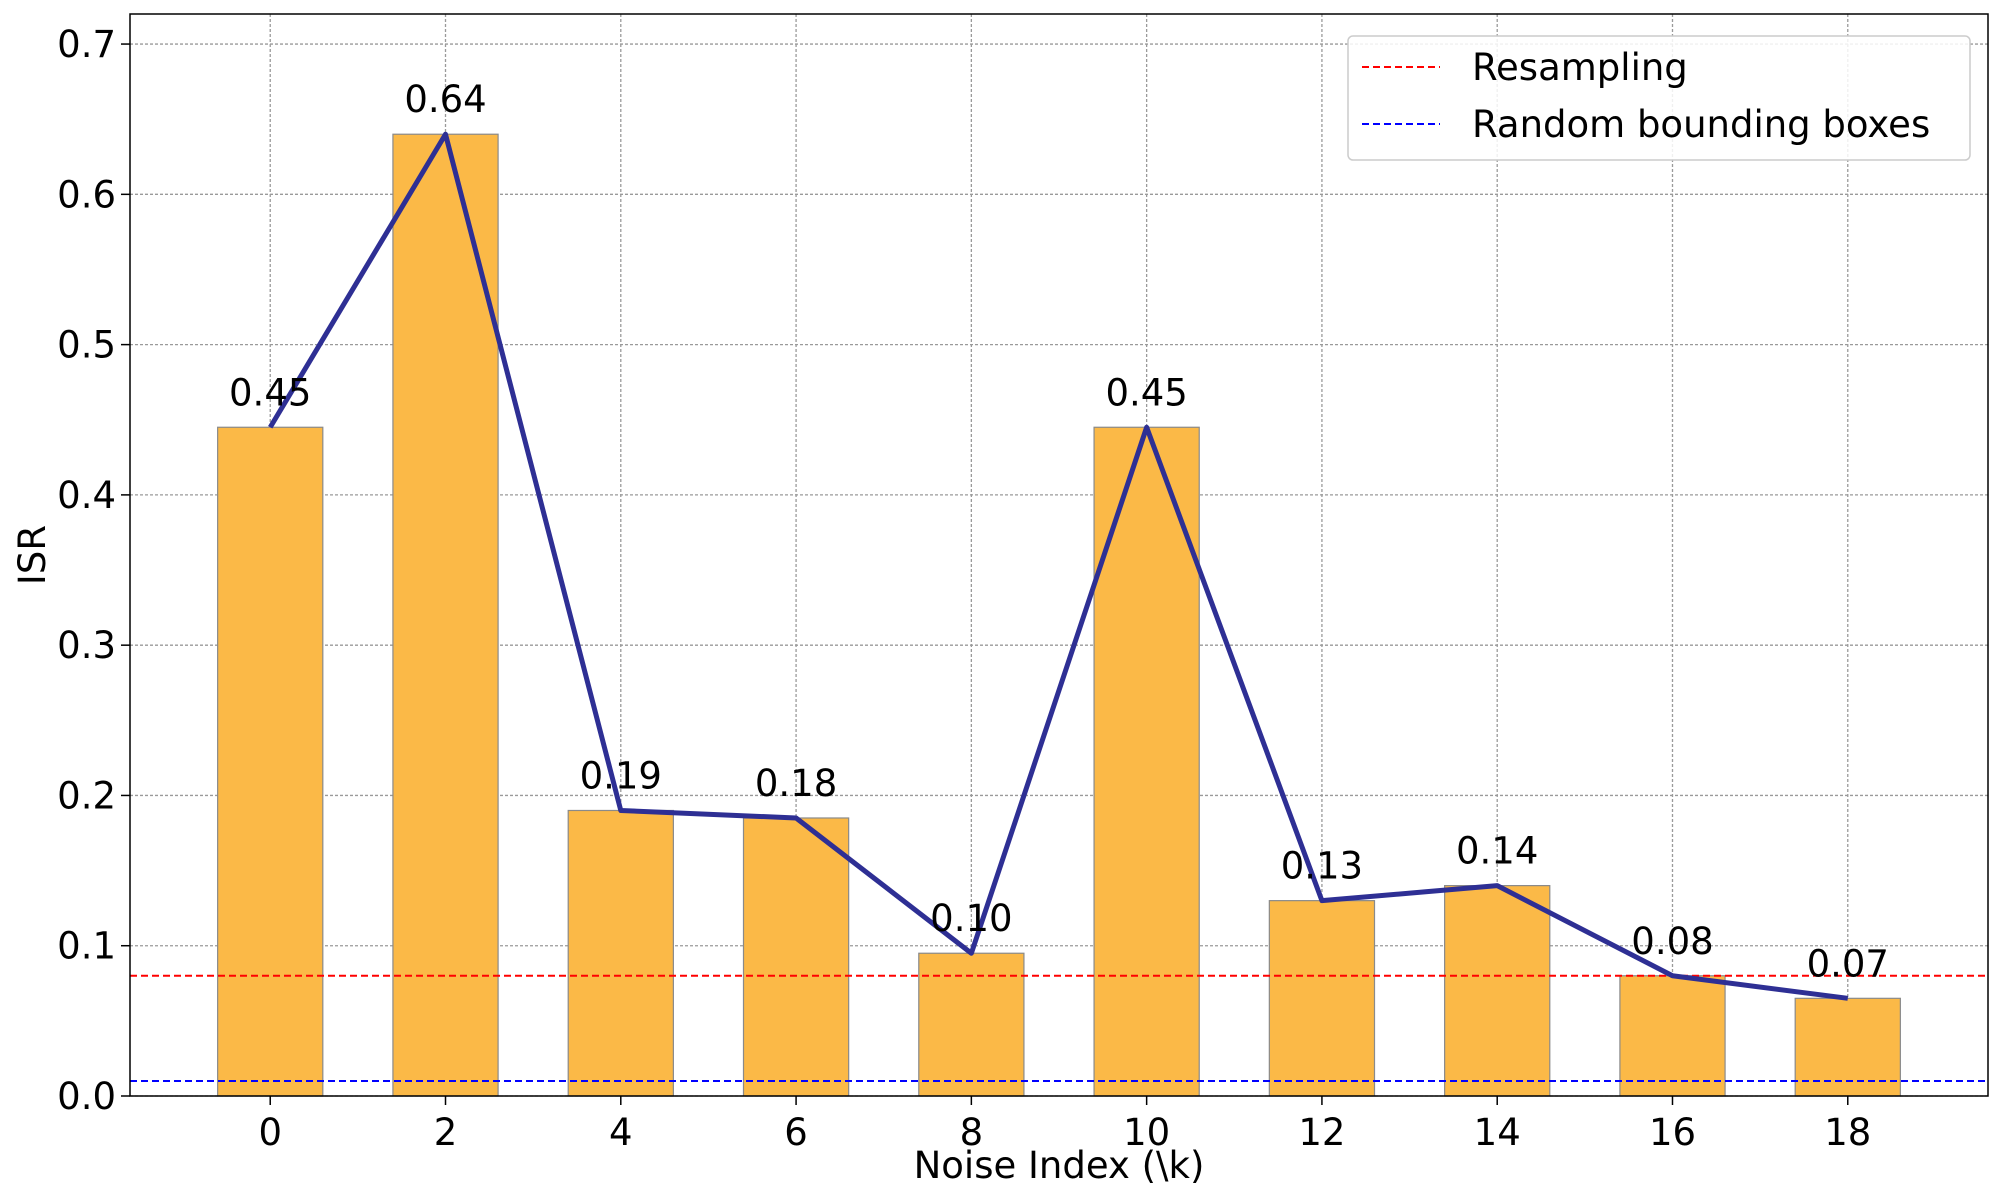 This screenshot has height=1200, width=2000. I want to click on x-tick-label-10: 10, so click(1146, 1132).